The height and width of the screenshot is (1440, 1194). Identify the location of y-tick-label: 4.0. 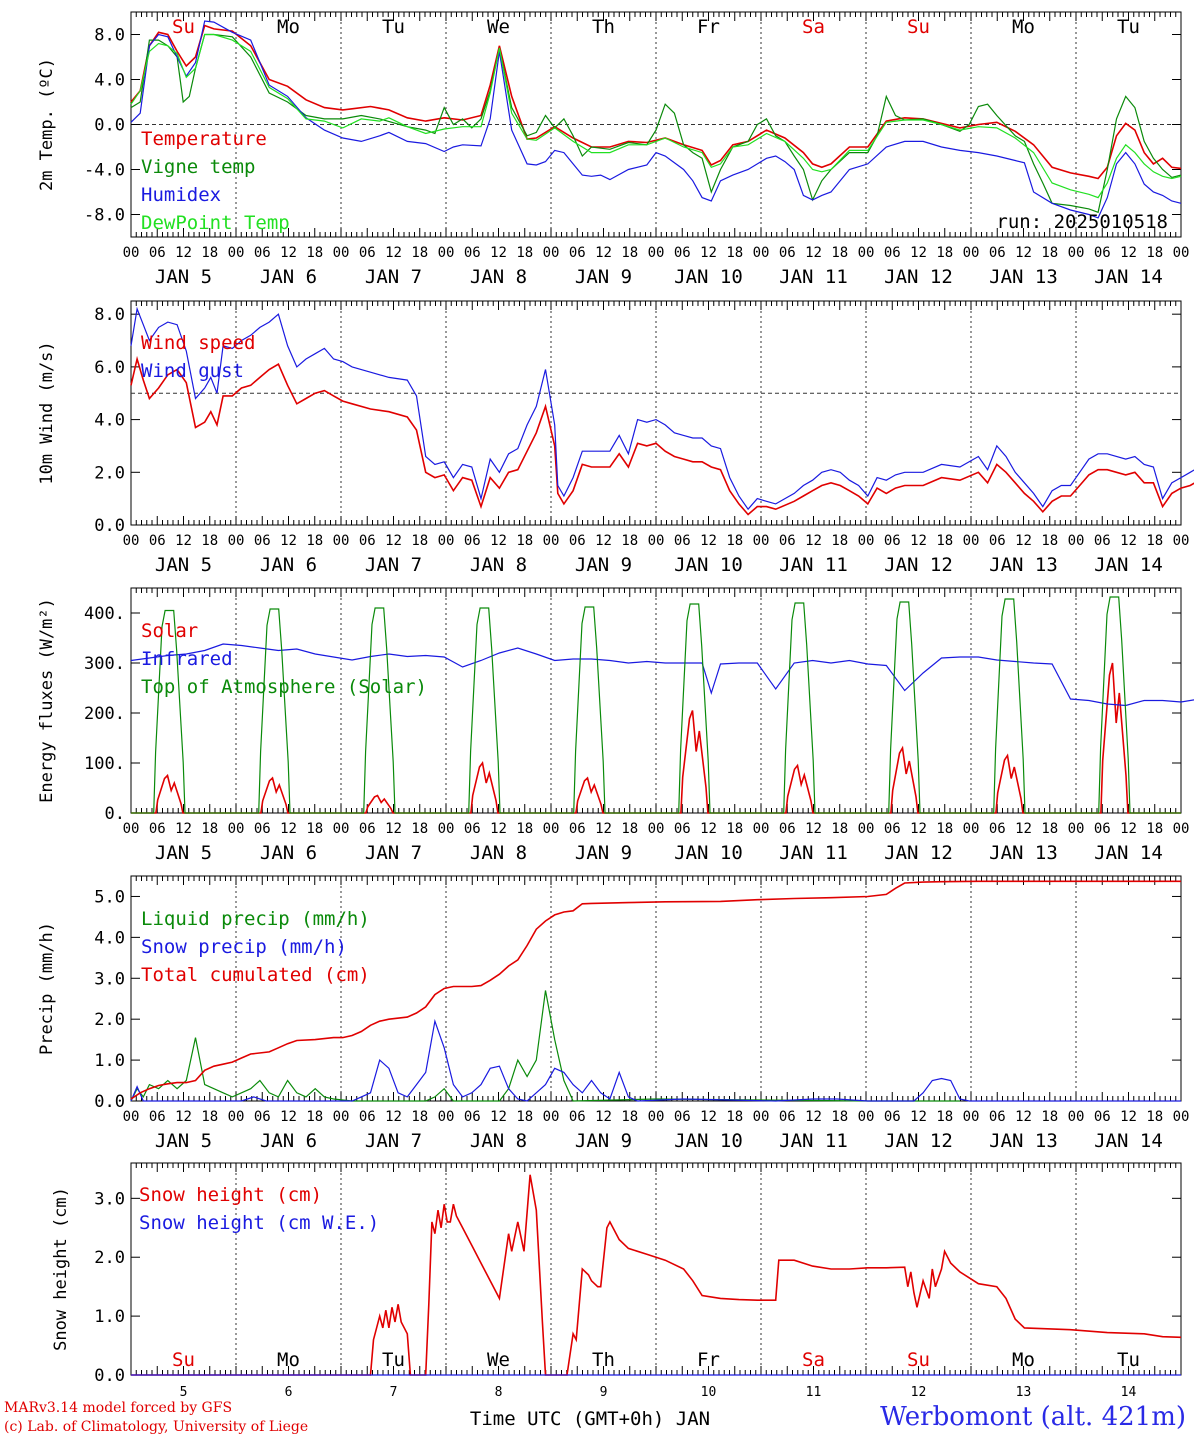
(109, 81).